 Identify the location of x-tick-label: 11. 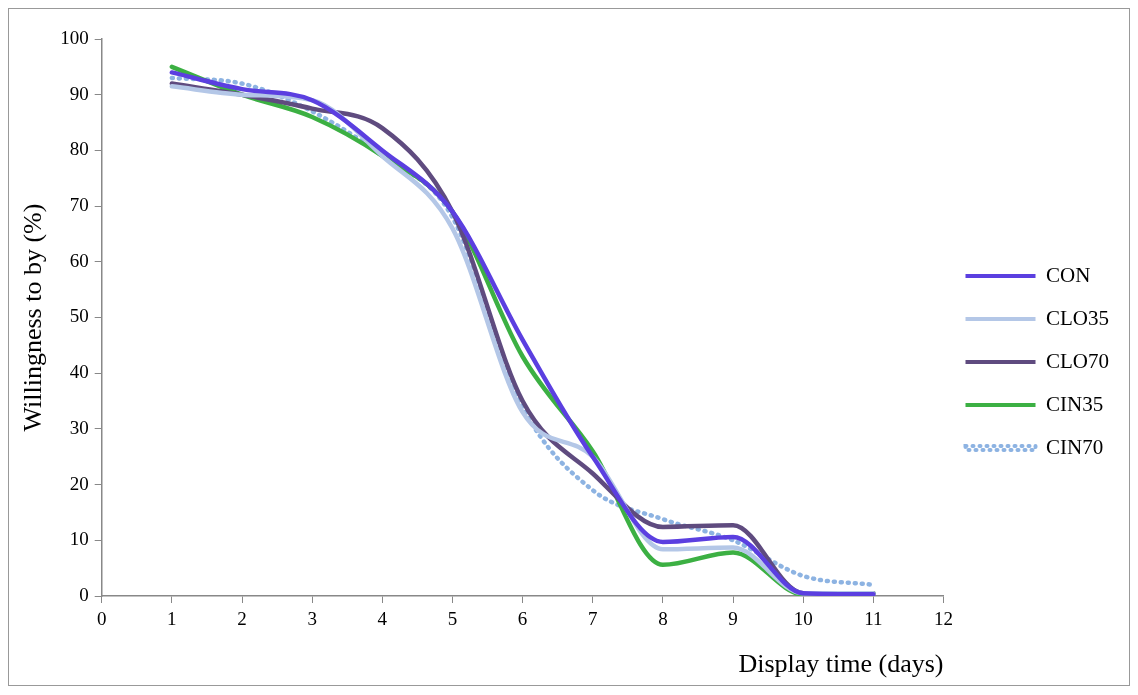
(873, 619).